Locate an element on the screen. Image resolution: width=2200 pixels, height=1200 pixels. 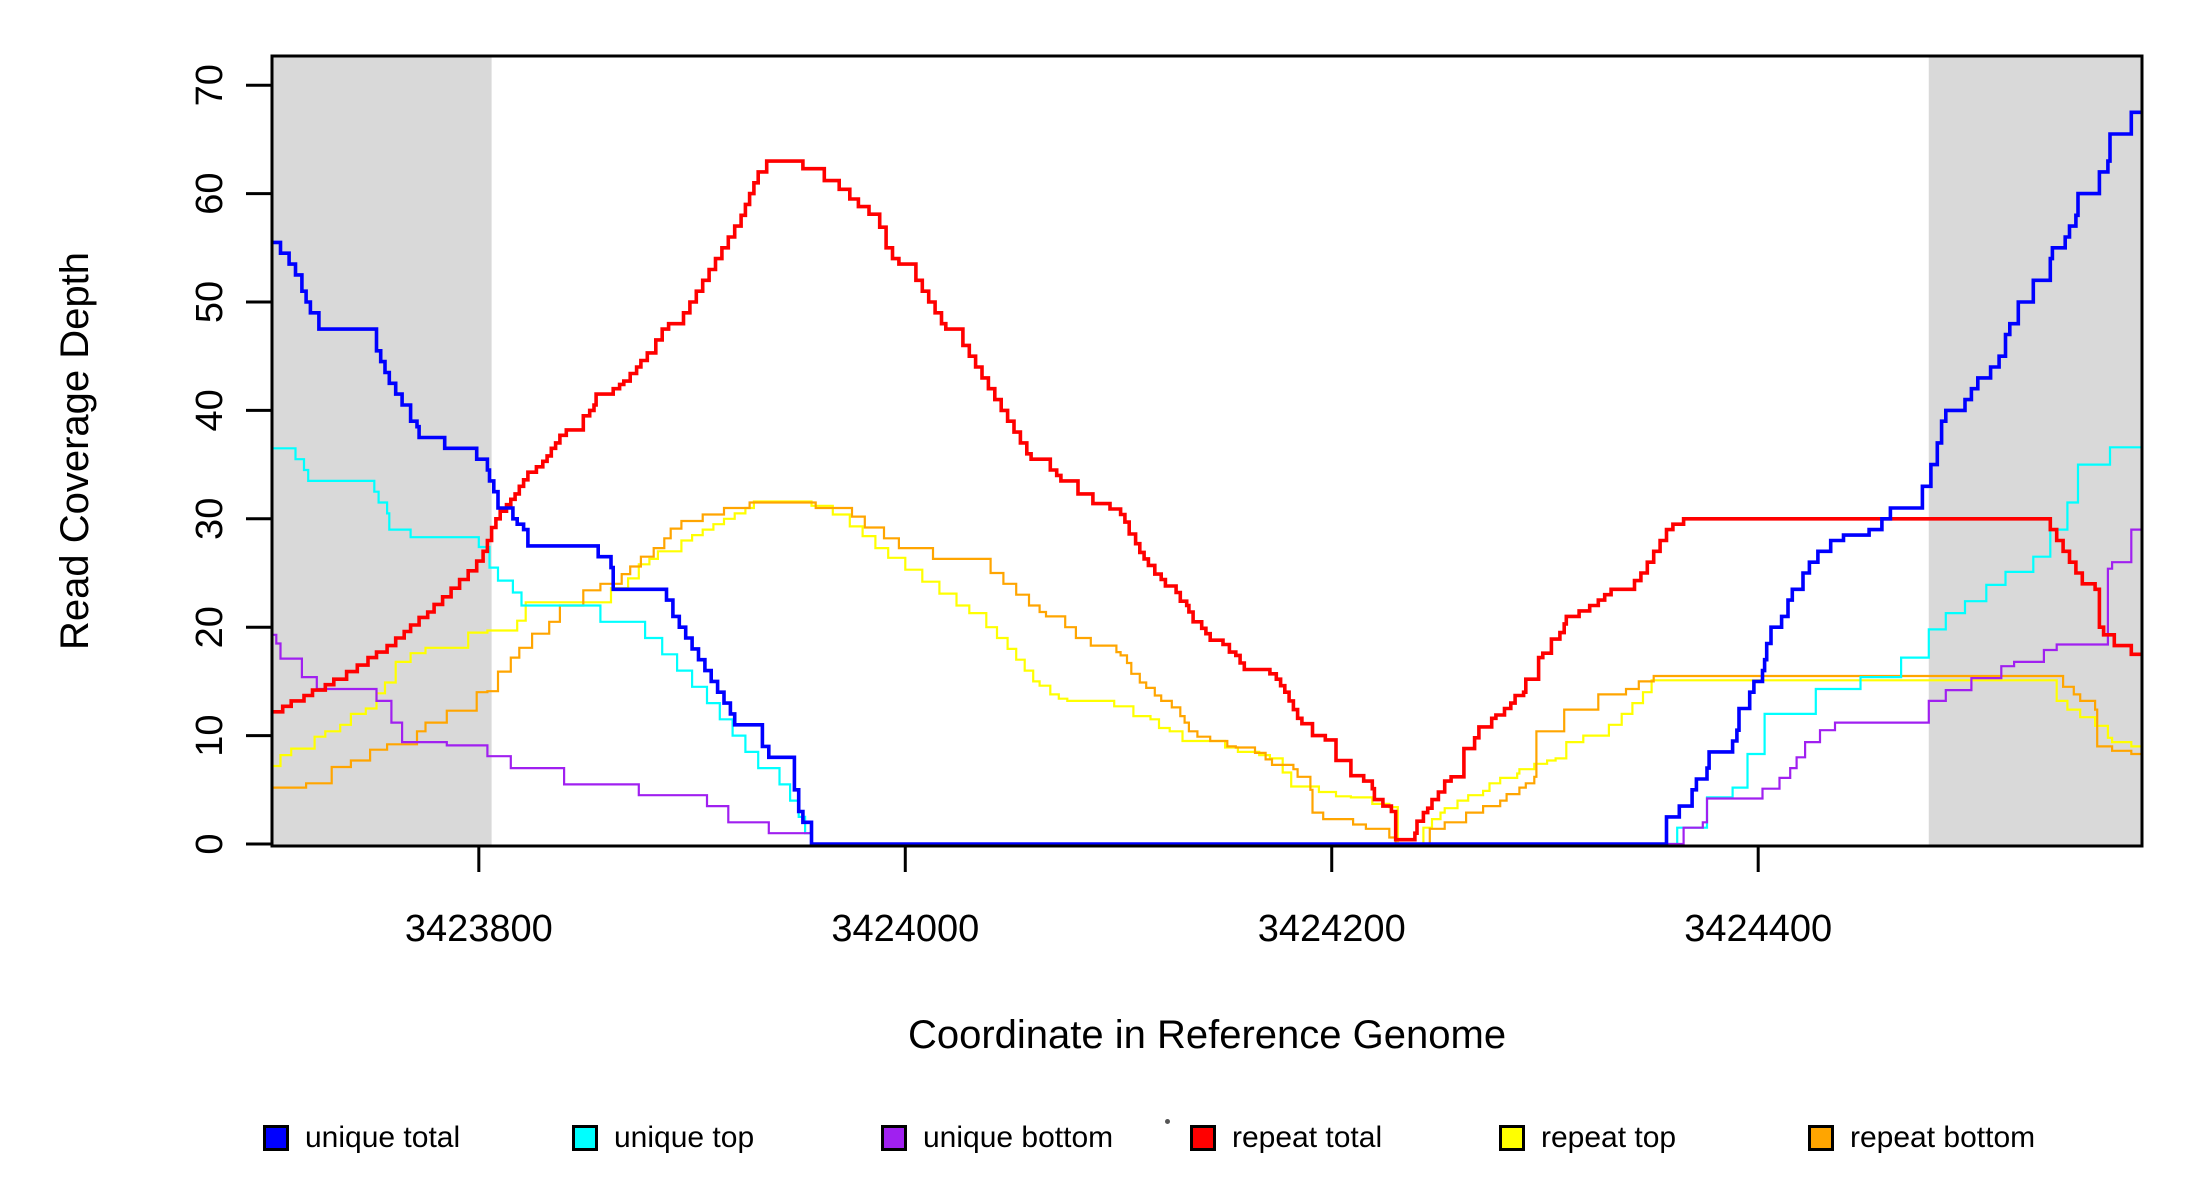
x-tick-label: 3423800 is located at coordinates (479, 929).